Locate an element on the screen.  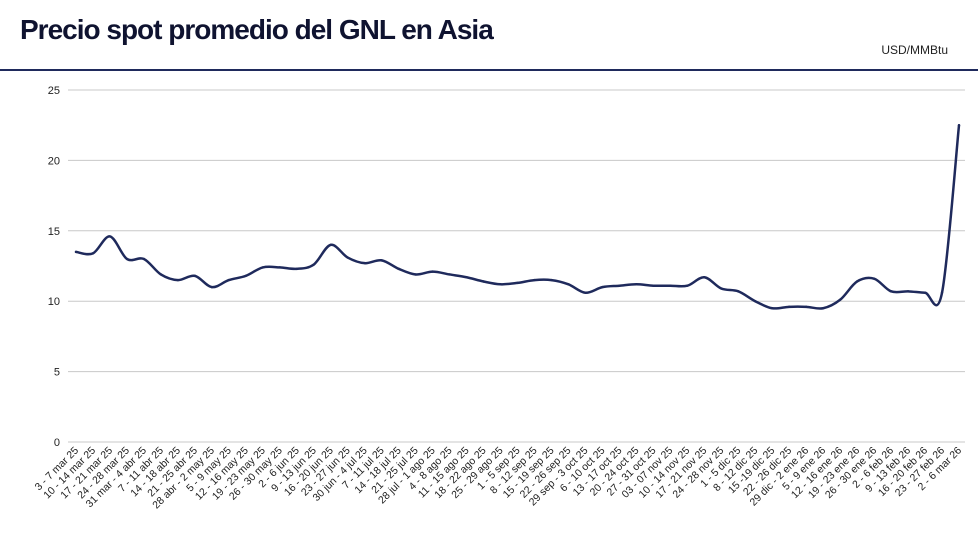
y-tick-label: 15 is located at coordinates (54, 232).